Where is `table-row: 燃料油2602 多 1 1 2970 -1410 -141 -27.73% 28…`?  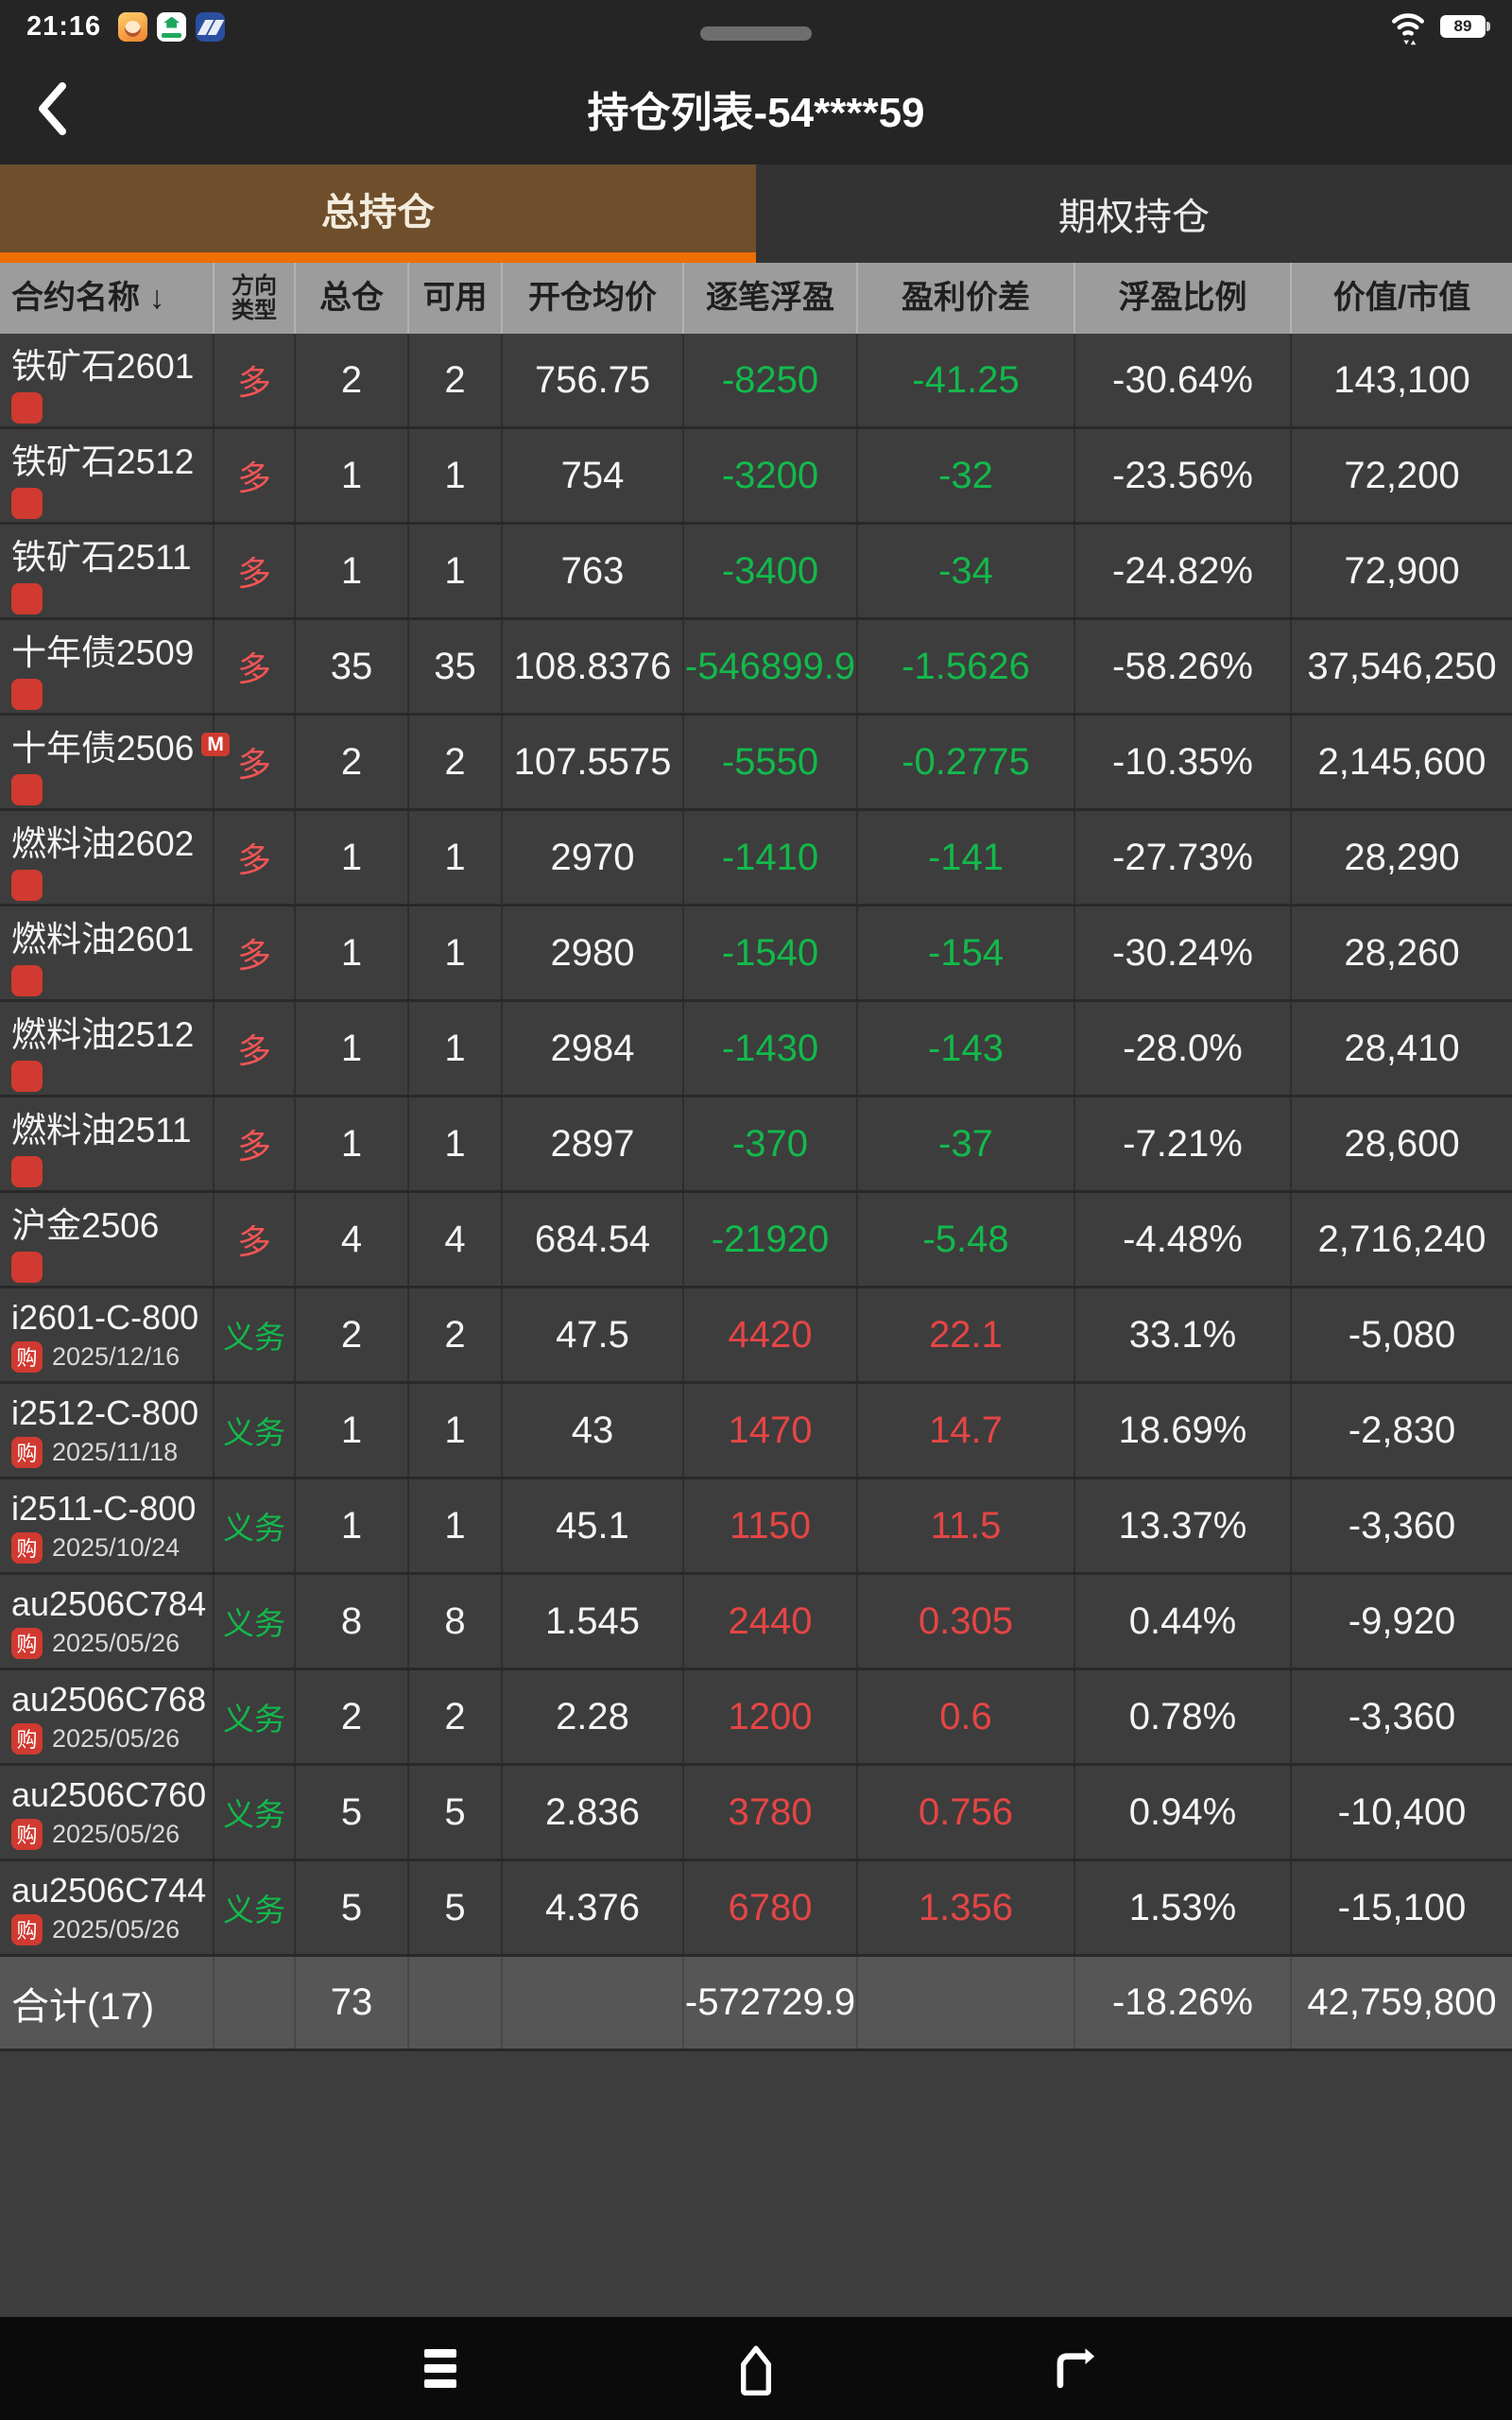 table-row: 燃料油2602 多 1 1 2970 -1410 -141 -27.73% 28… is located at coordinates (756, 859).